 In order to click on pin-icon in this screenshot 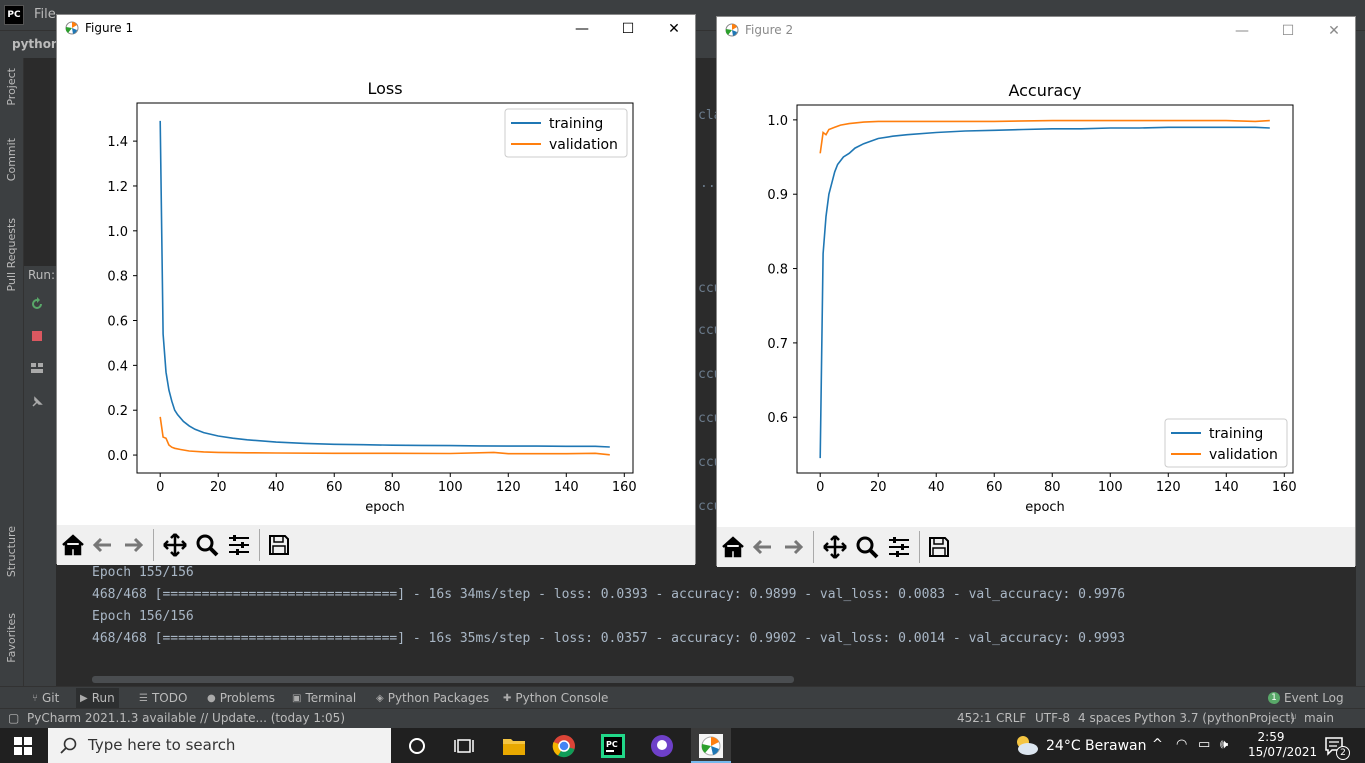, I will do `click(37, 402)`.